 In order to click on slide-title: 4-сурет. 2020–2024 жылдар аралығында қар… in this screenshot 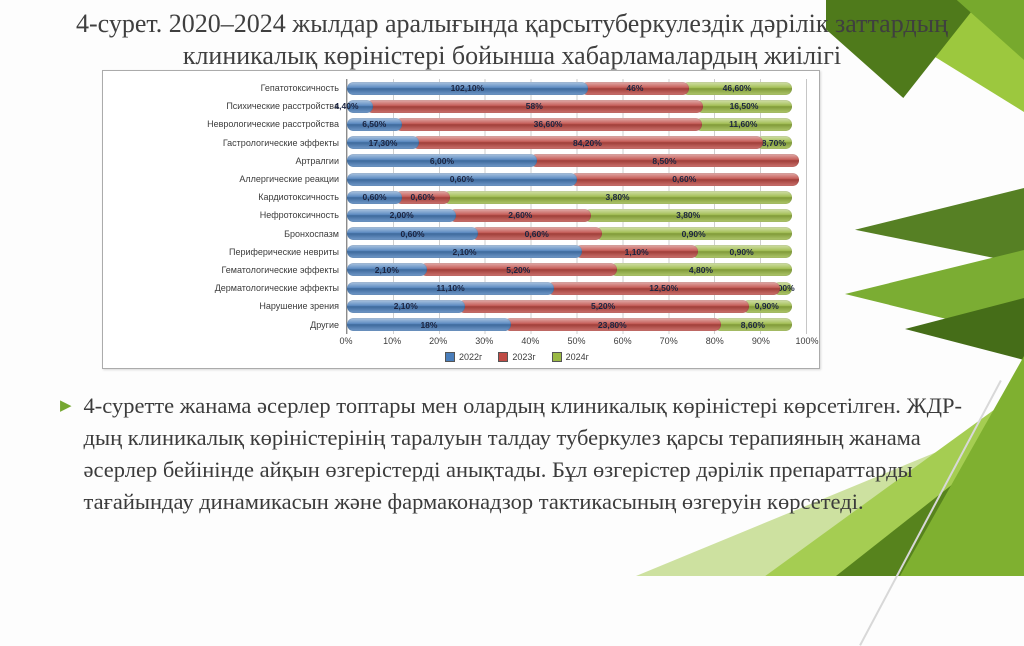, I will do `click(512, 39)`.